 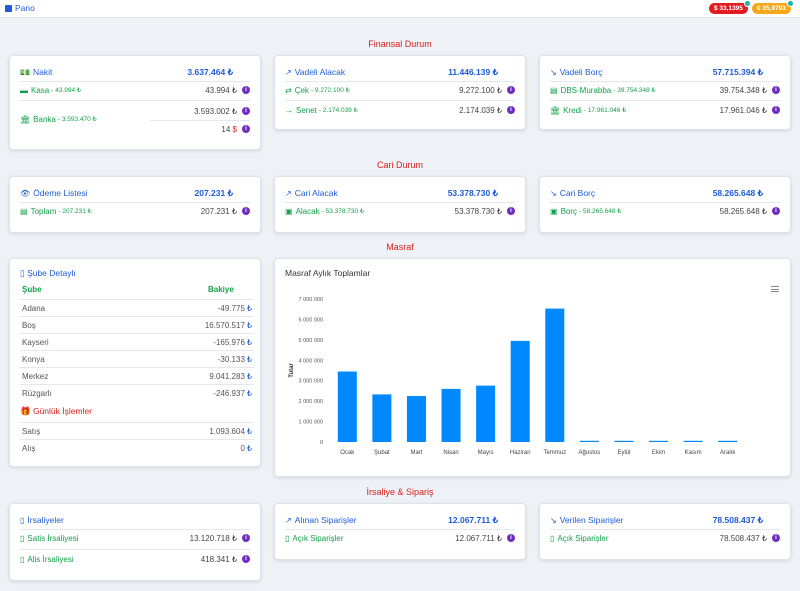 I want to click on sube-amount: -49.775, so click(x=231, y=308).